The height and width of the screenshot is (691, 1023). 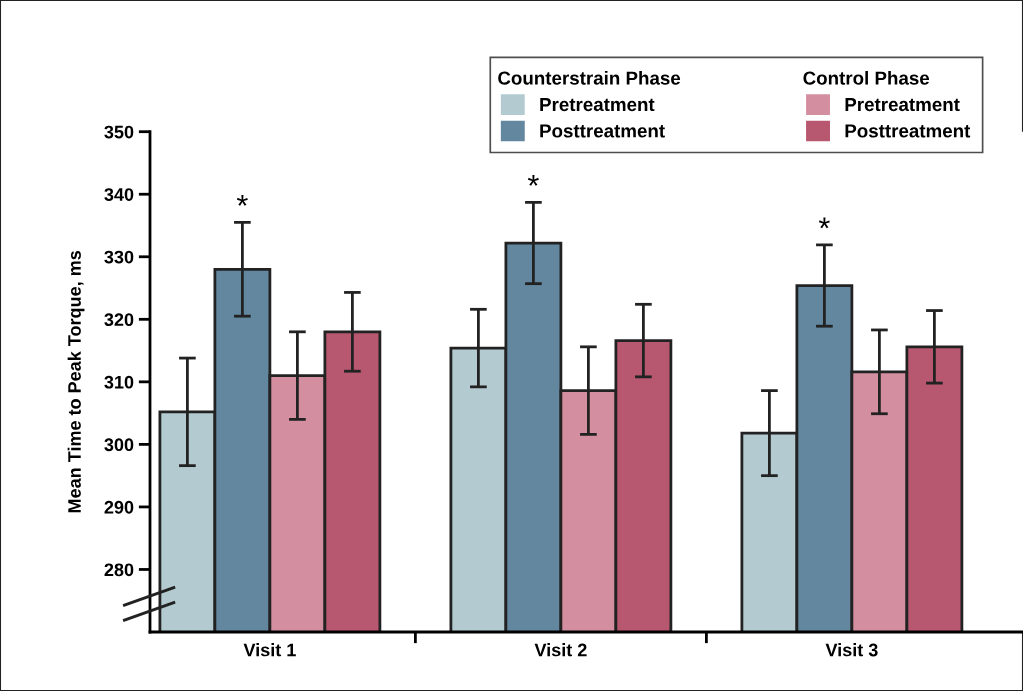 What do you see at coordinates (119, 132) in the screenshot?
I see `y-tick-label: 350` at bounding box center [119, 132].